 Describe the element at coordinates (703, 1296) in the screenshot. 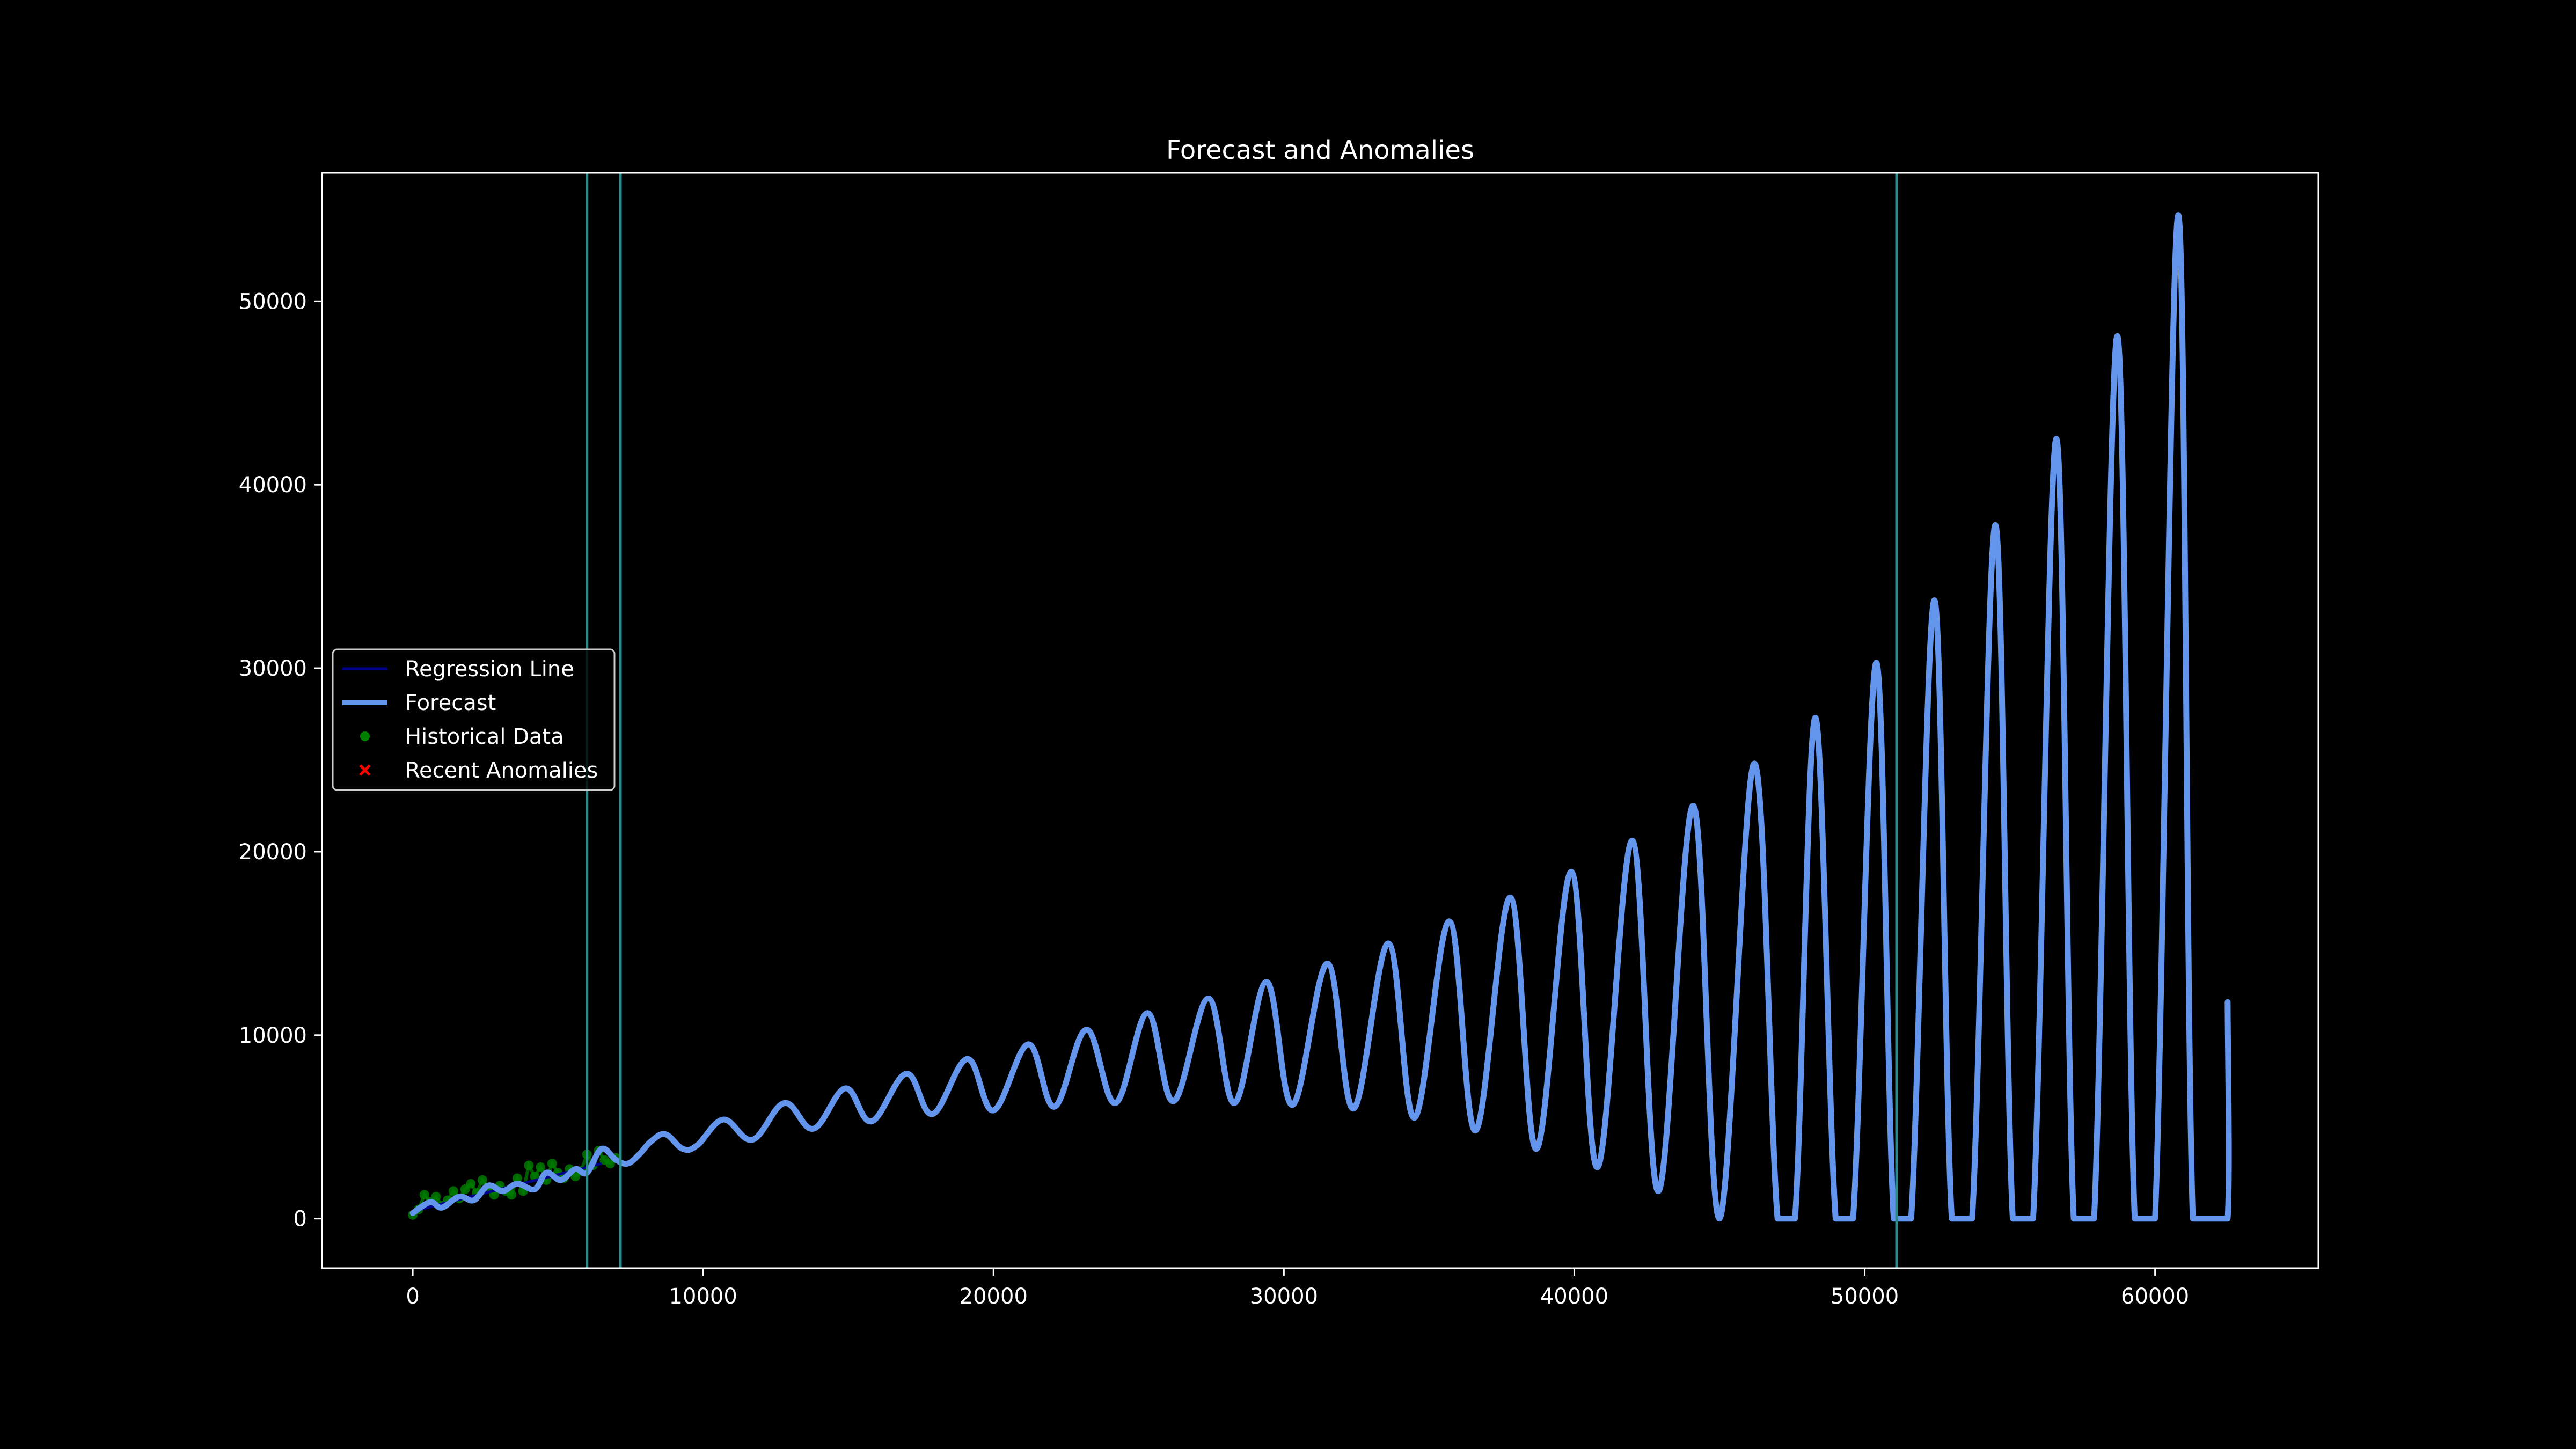

I see `x-tick-label: 10000` at that location.